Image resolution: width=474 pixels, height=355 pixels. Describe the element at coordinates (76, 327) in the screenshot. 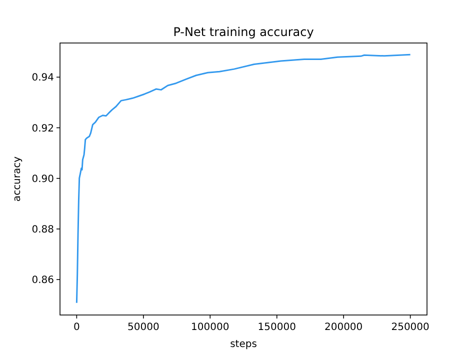

I see `x-tick-label: 0` at that location.